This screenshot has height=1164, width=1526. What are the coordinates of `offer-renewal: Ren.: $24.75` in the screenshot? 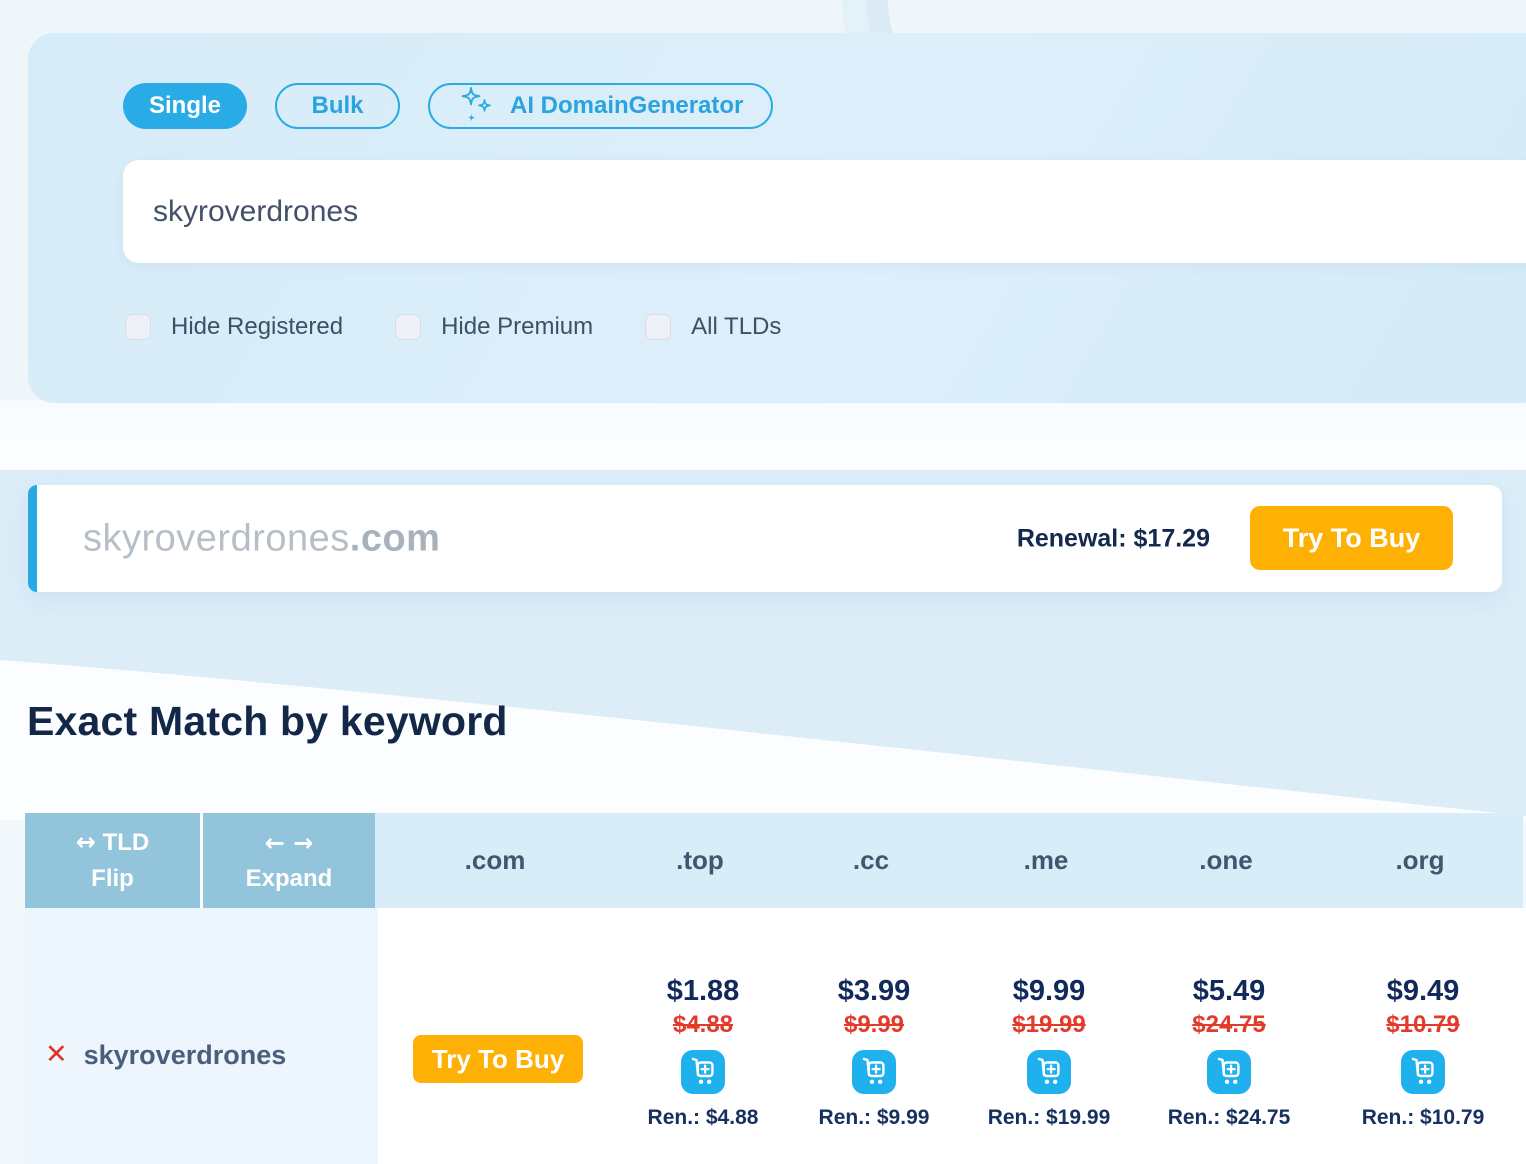 It's located at (1229, 1117).